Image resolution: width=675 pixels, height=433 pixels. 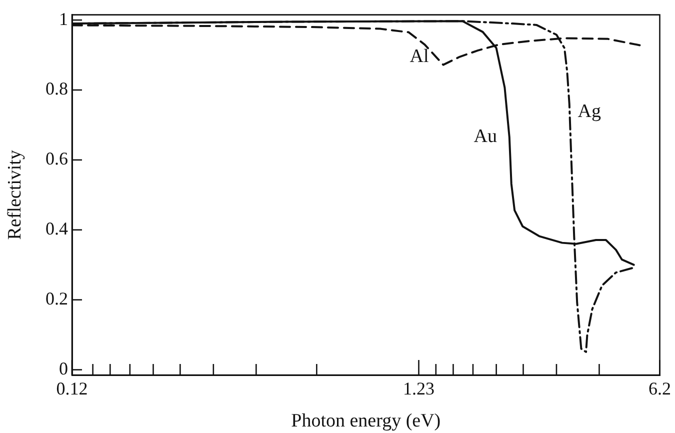 I want to click on series-label: Au, so click(x=486, y=137).